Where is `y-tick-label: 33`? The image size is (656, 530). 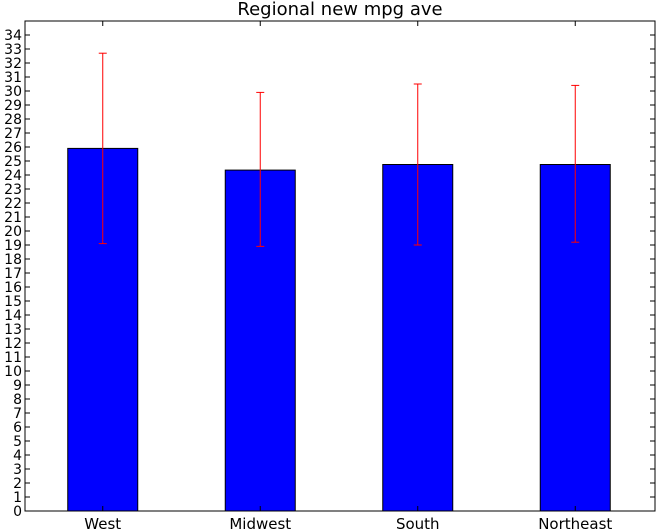 y-tick-label: 33 is located at coordinates (13, 50).